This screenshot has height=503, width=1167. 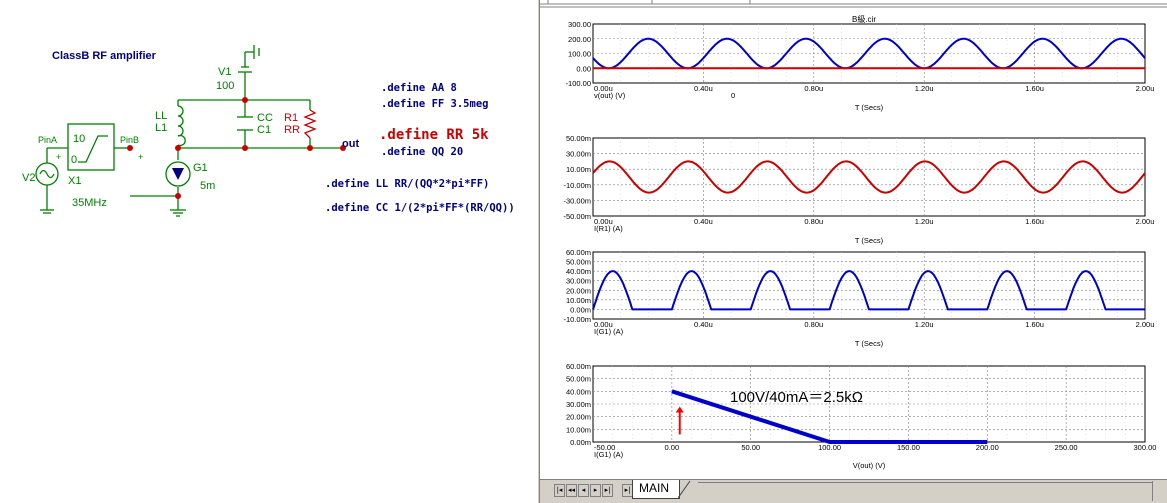 What do you see at coordinates (733, 95) in the screenshot?
I see `cursor-value-label: 0` at bounding box center [733, 95].